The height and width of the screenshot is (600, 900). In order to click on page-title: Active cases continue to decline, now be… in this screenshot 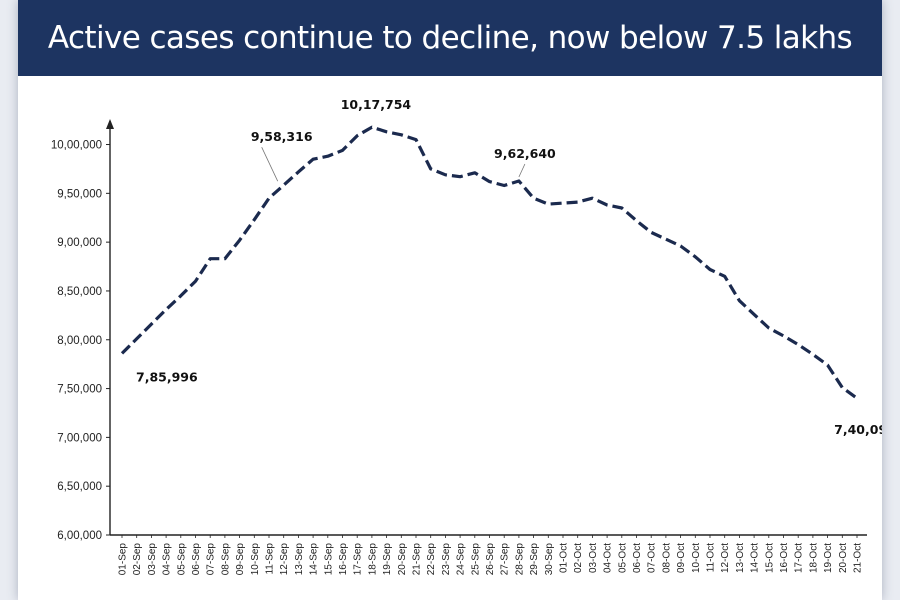, I will do `click(450, 38)`.